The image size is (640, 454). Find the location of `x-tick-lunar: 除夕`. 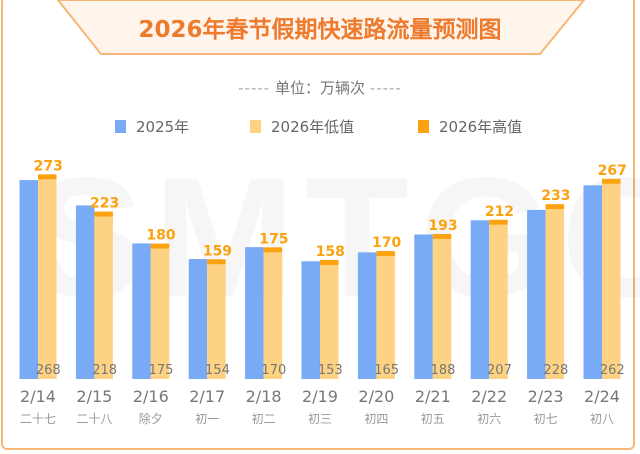

x-tick-lunar: 除夕 is located at coordinates (151, 418).